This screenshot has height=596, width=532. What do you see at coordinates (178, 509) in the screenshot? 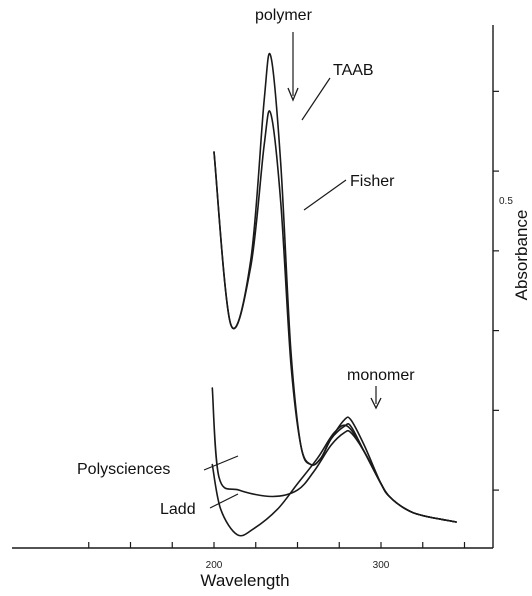
I see `ladd-label: Ladd` at bounding box center [178, 509].